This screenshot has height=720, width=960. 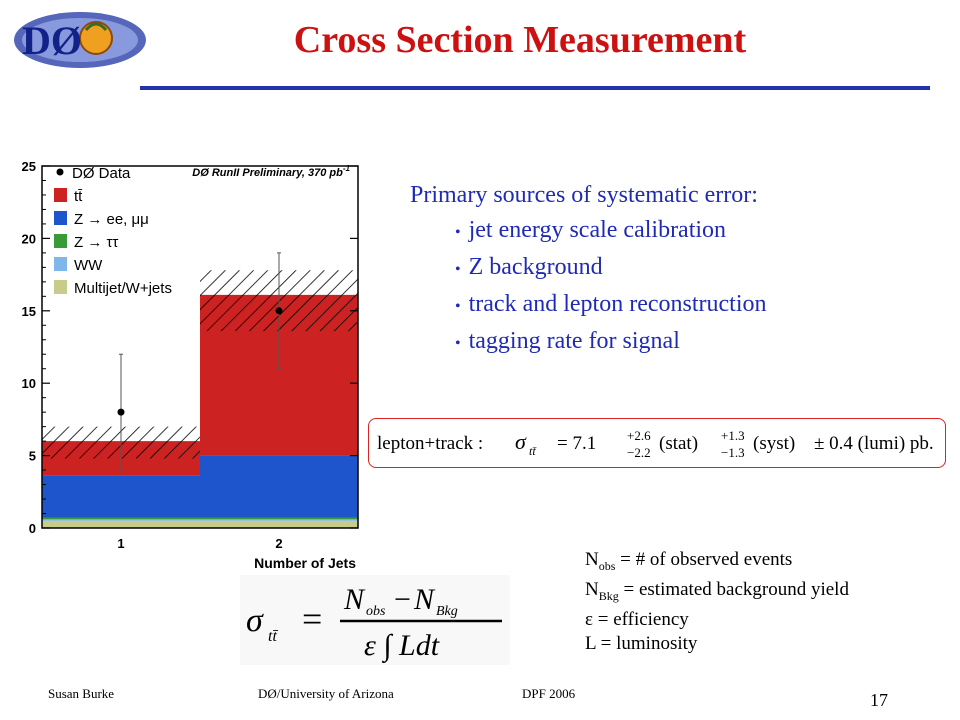 What do you see at coordinates (447, 611) in the screenshot?
I see `formula-nbkg-sub: Bkg` at bounding box center [447, 611].